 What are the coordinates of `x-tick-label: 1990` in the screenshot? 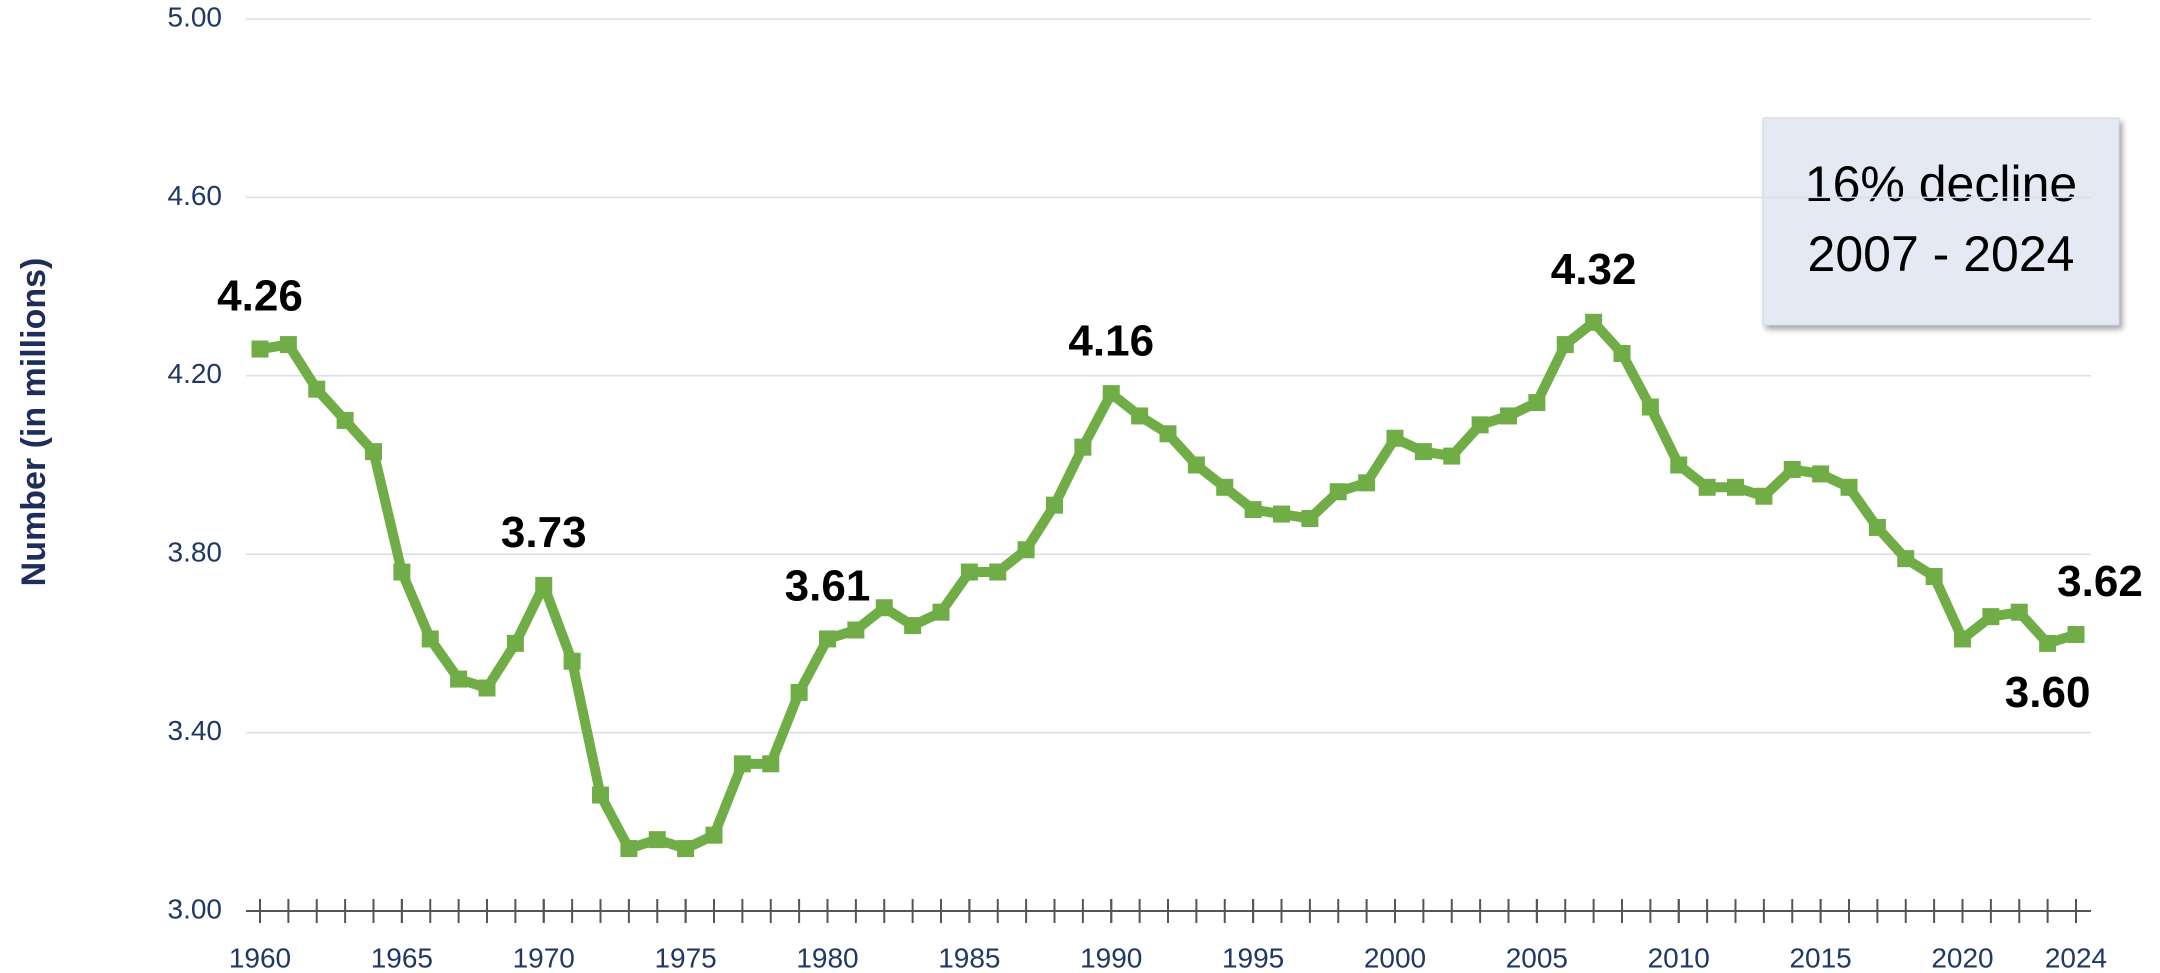 It's located at (1111, 957).